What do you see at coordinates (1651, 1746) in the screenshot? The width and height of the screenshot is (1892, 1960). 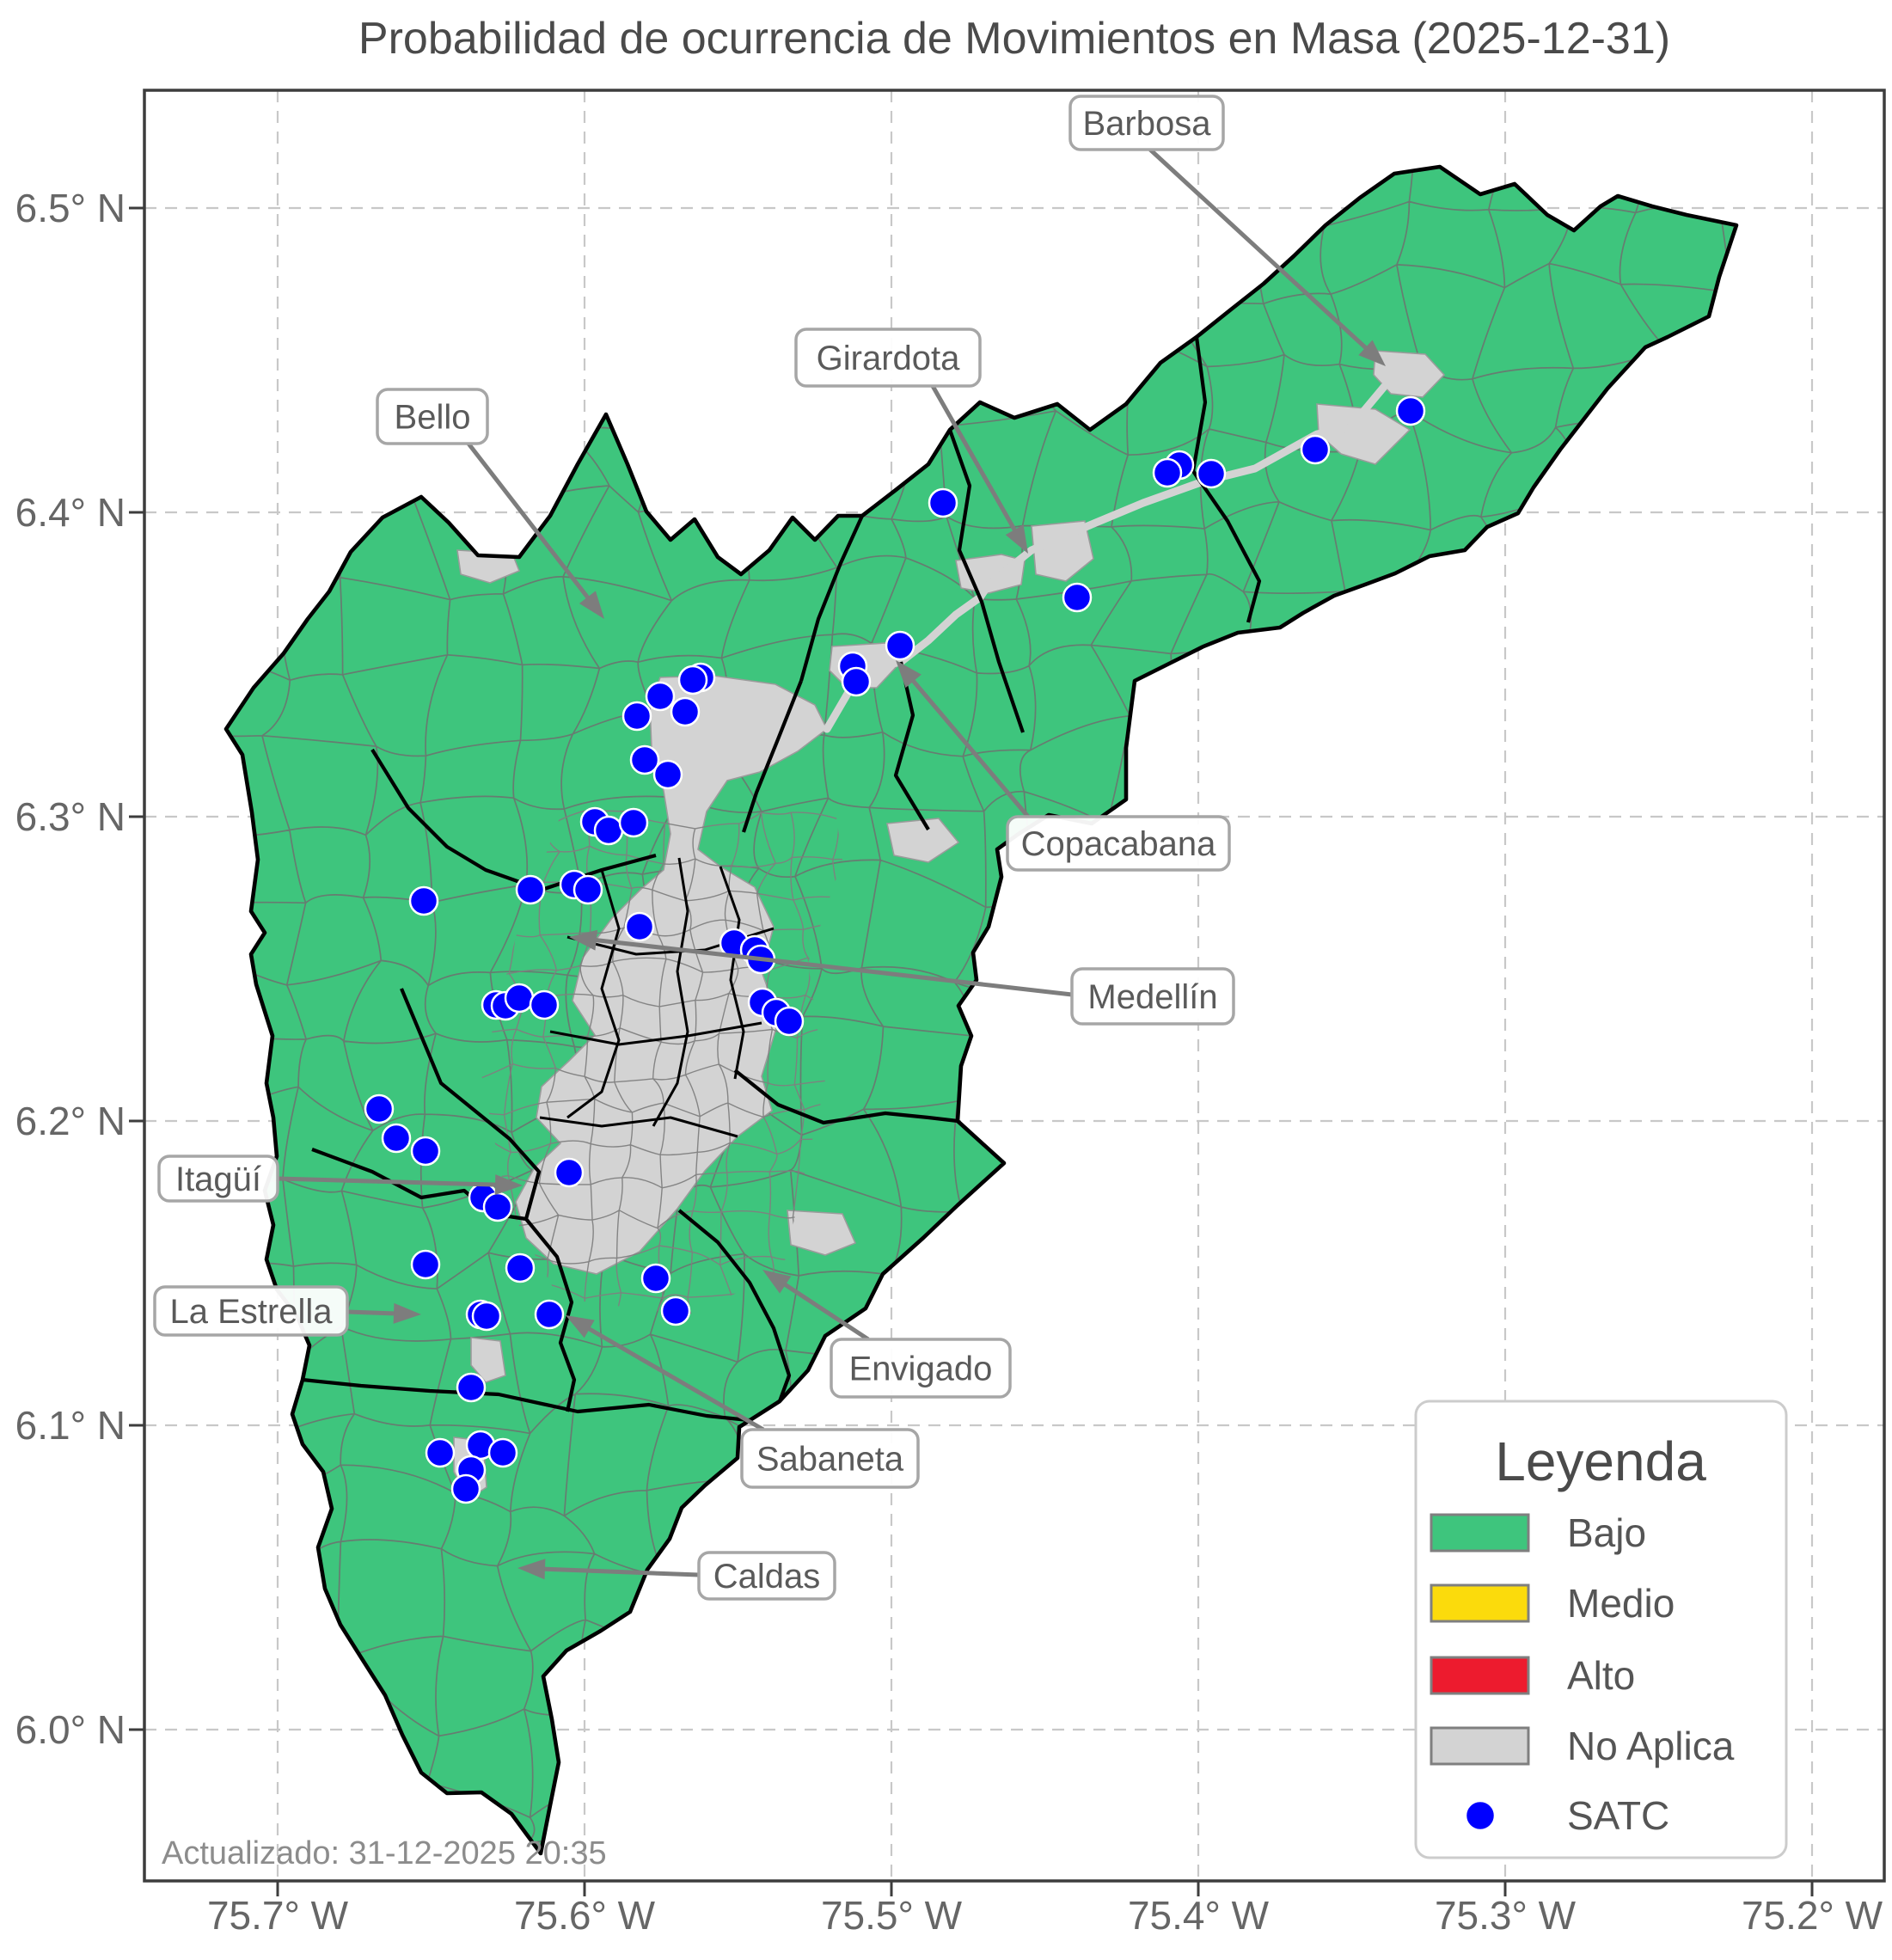 I see `legend-label-no-aplica: No Aplica` at bounding box center [1651, 1746].